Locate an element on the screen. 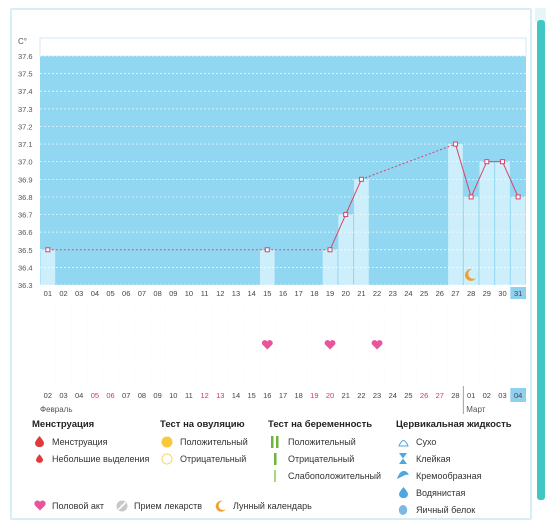  cycle-day-label: 22 is located at coordinates (377, 293).